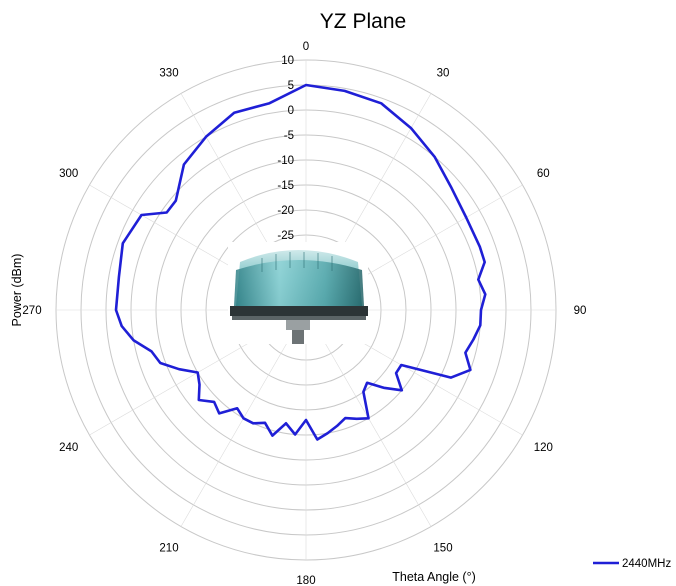 The height and width of the screenshot is (586, 676). What do you see at coordinates (543, 174) in the screenshot?
I see `angular-tick-label: 60` at bounding box center [543, 174].